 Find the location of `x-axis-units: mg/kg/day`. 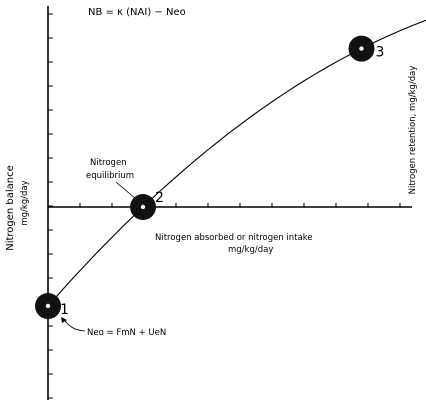

x-axis-units: mg/kg/day is located at coordinates (250, 250).